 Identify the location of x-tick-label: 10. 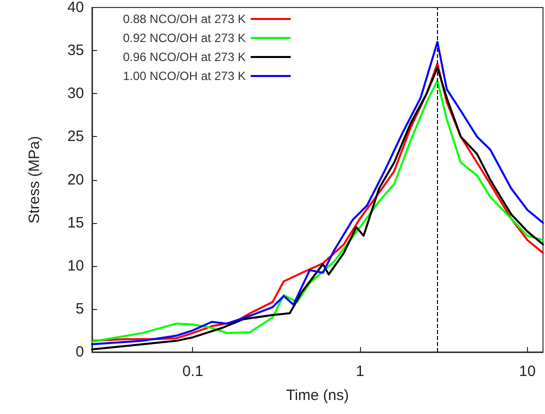
(527, 371).